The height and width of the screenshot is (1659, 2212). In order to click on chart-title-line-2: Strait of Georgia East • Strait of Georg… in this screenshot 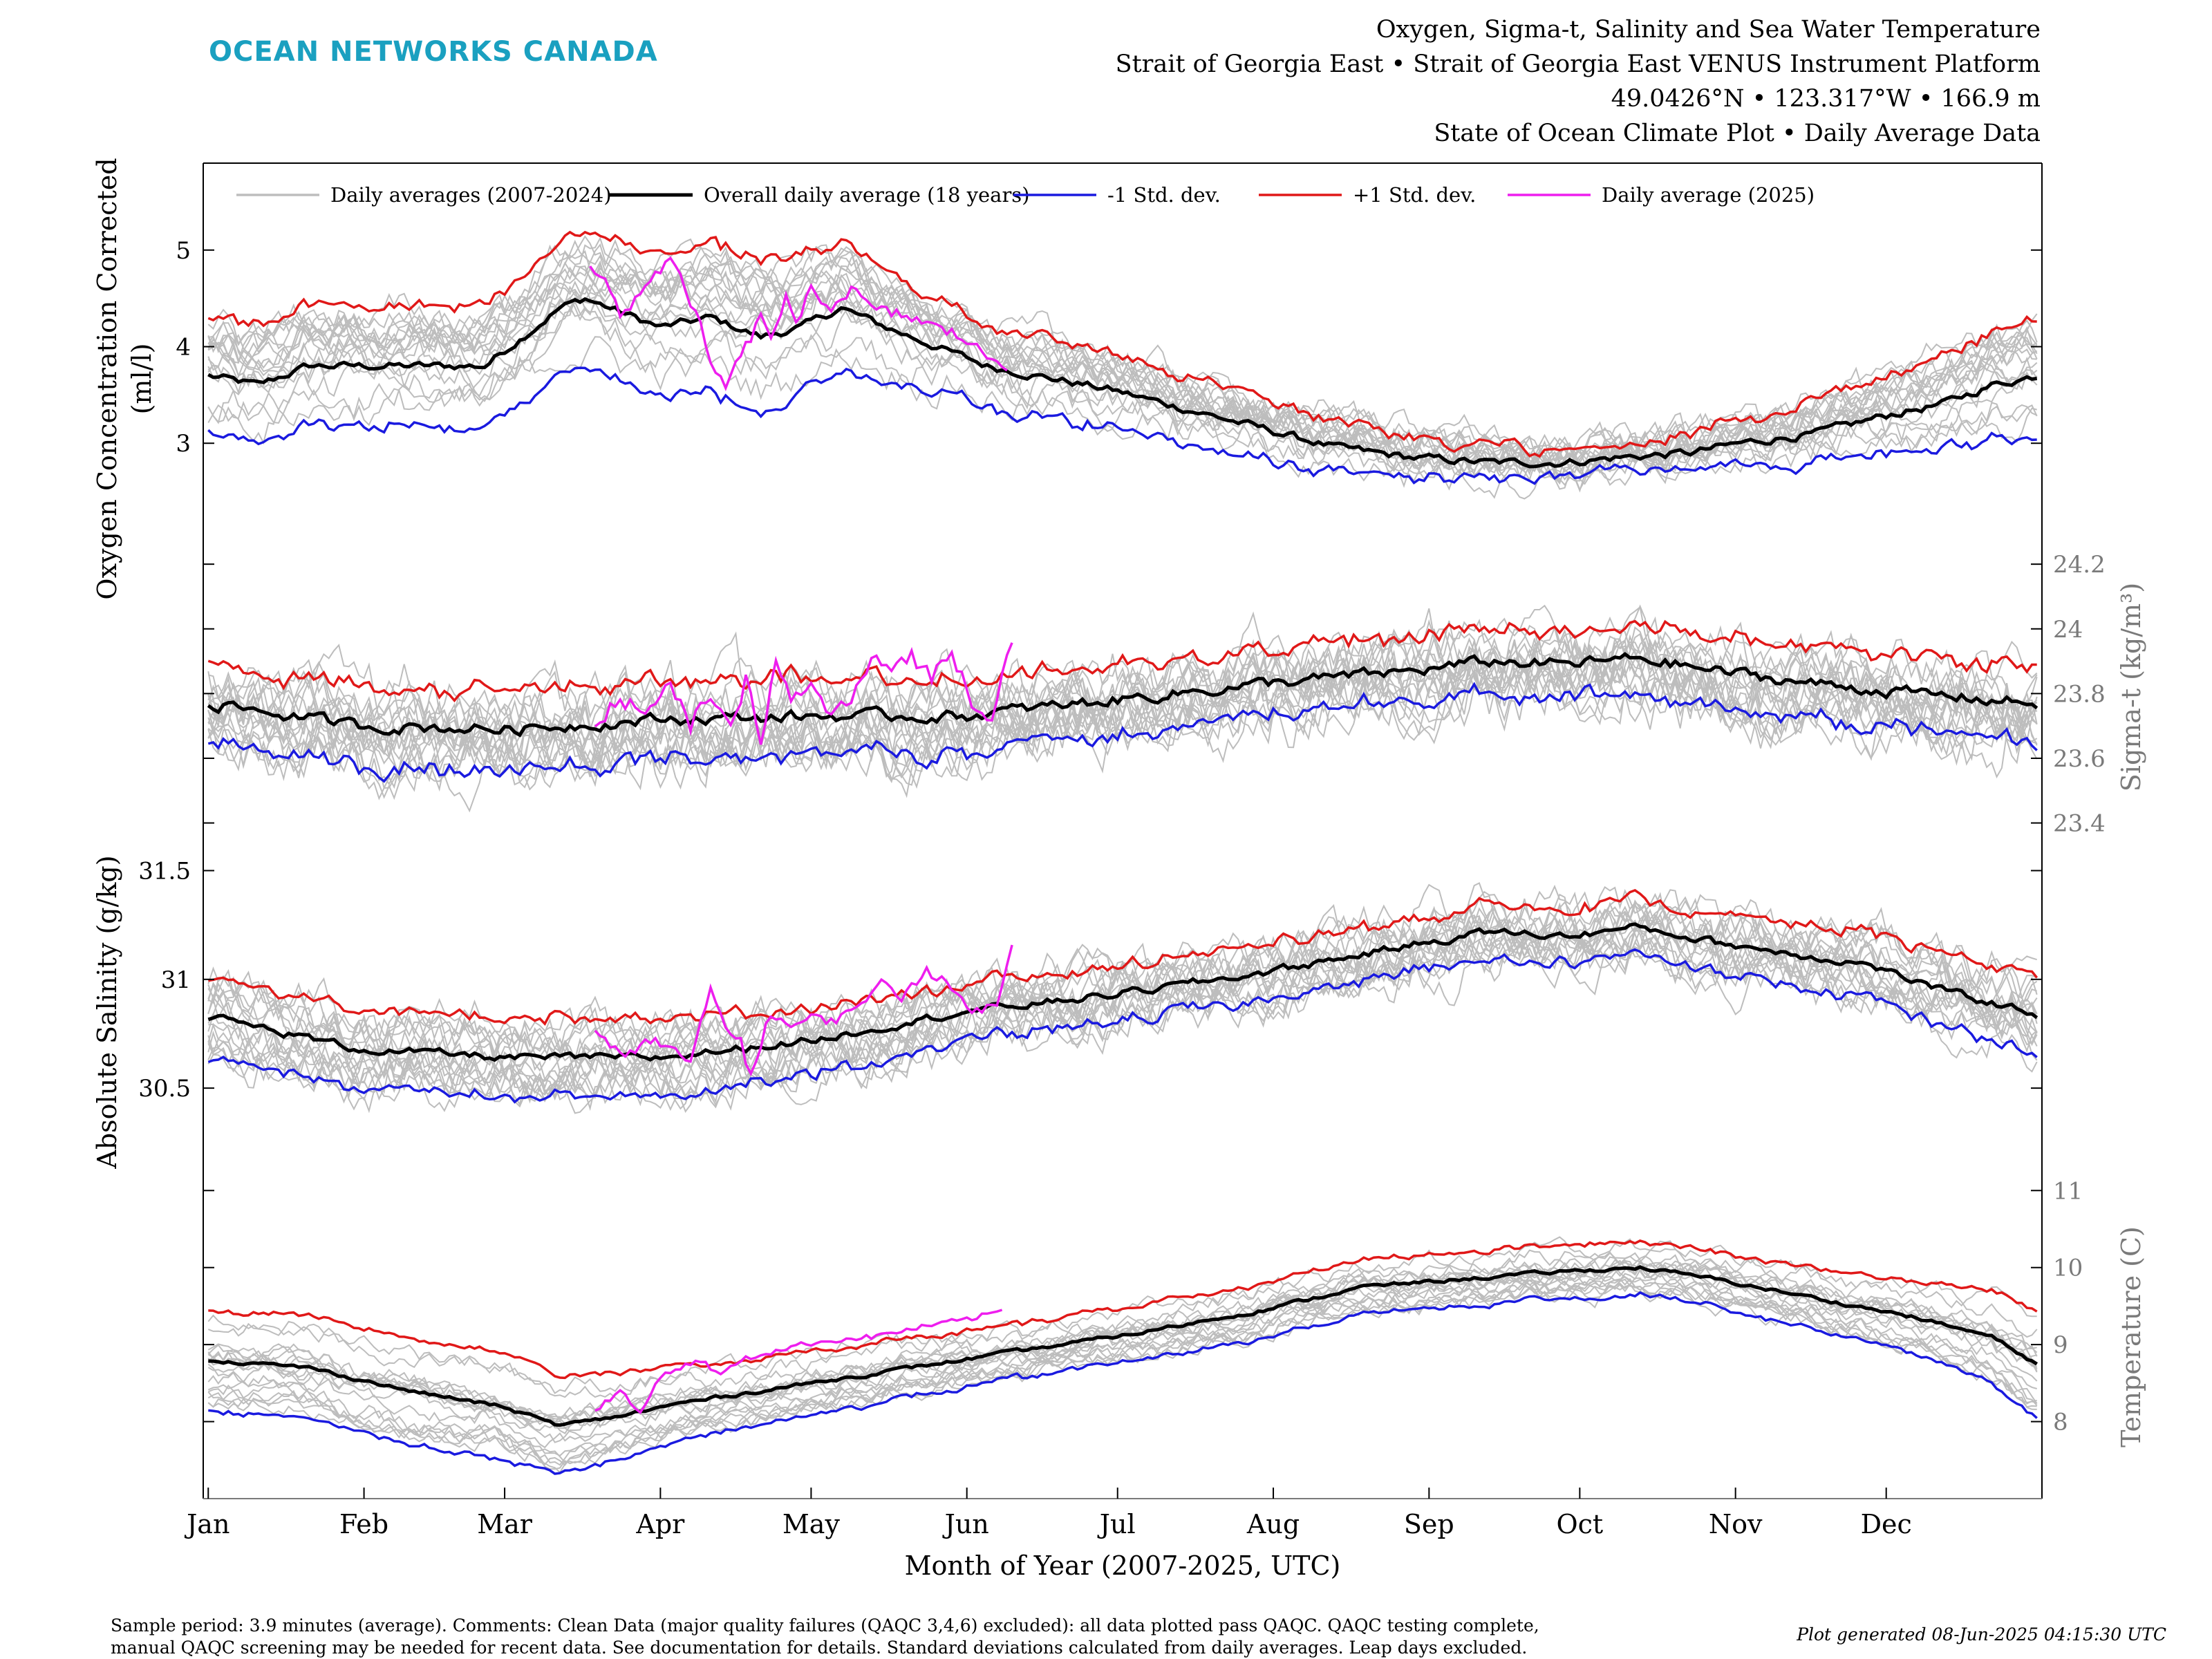, I will do `click(1578, 64)`.